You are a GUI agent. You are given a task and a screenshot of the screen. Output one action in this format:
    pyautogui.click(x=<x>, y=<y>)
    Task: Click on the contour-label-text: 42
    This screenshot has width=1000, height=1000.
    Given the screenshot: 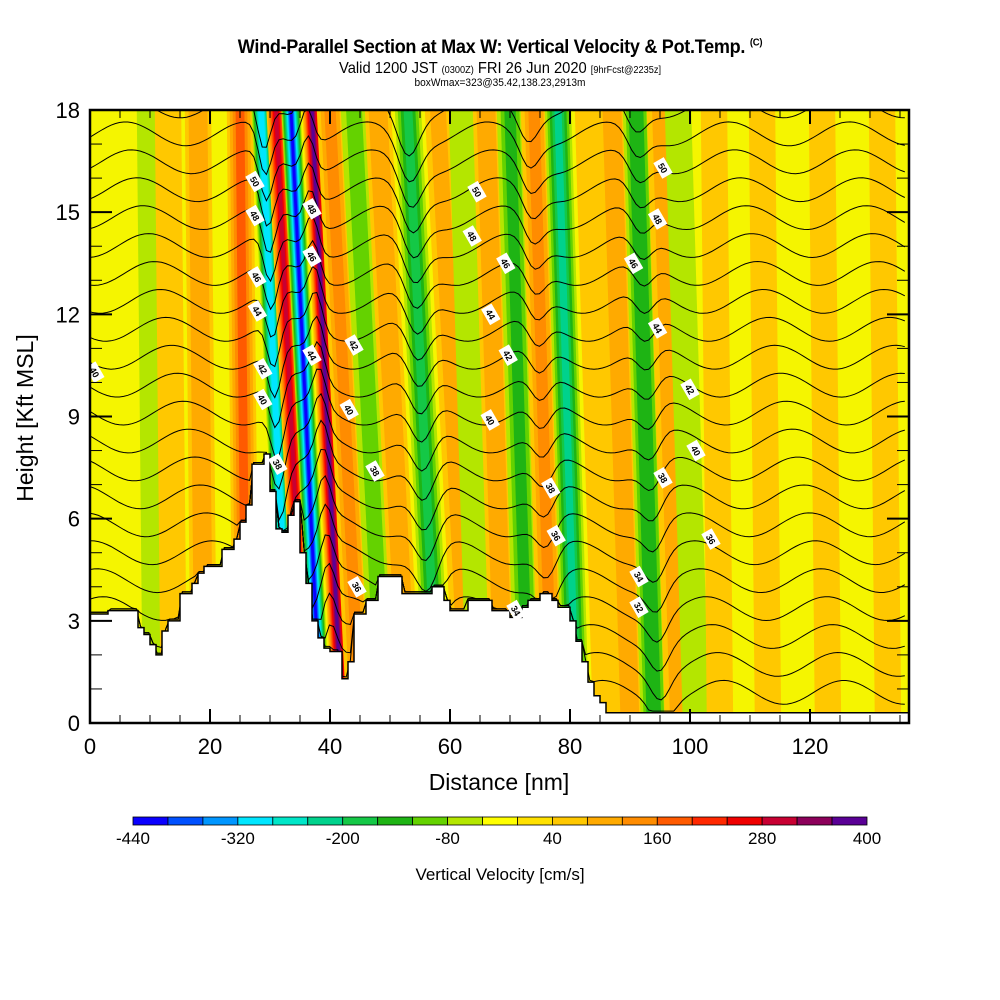 What is the action you would take?
    pyautogui.click(x=263, y=369)
    